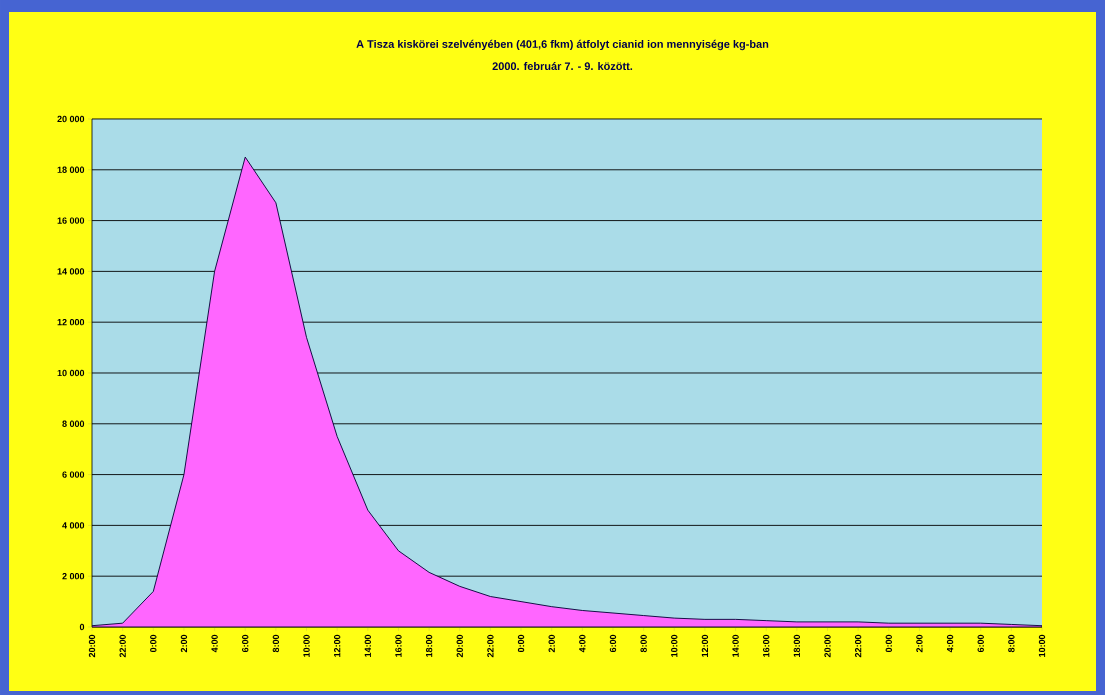 This screenshot has width=1105, height=695. Describe the element at coordinates (73, 576) in the screenshot. I see `y-tick-label: 2 000` at that location.